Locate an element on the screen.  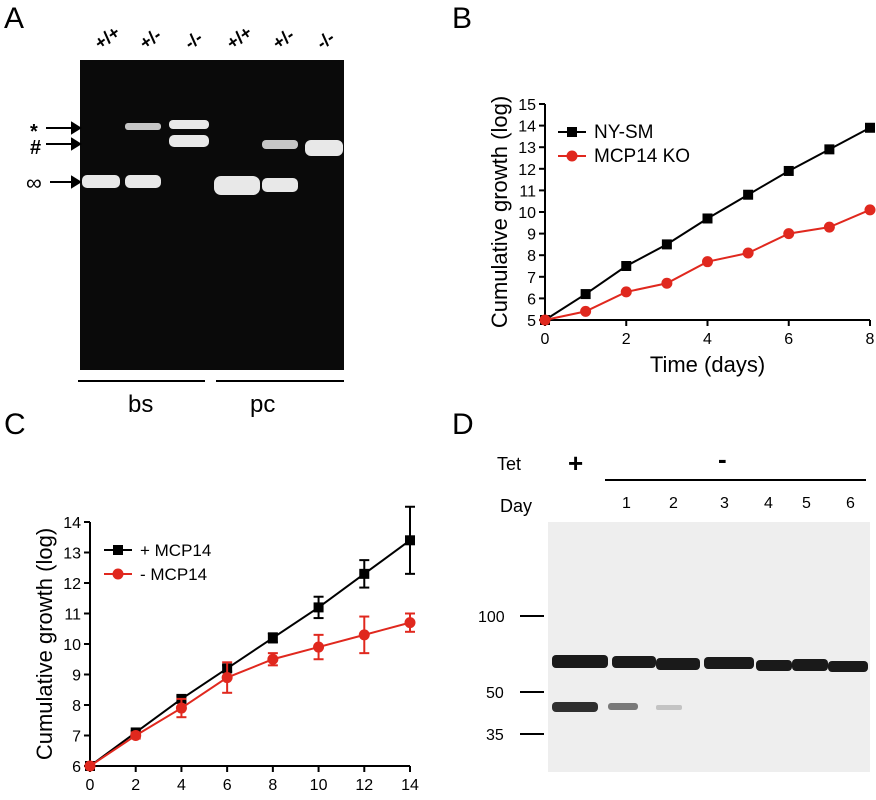
day-number: 5 is located at coordinates (806, 503).